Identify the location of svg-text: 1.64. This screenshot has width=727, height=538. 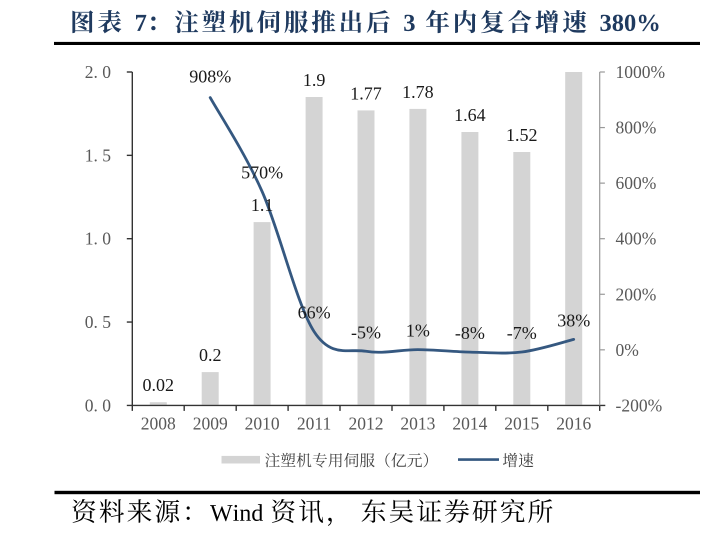
(470, 115).